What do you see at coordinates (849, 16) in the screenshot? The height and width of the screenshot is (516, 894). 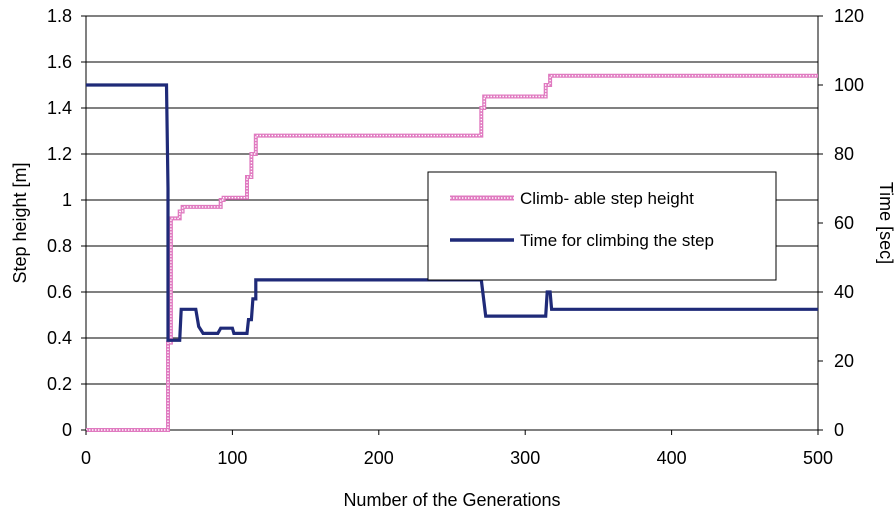 I see `right-tick-label: 120` at bounding box center [849, 16].